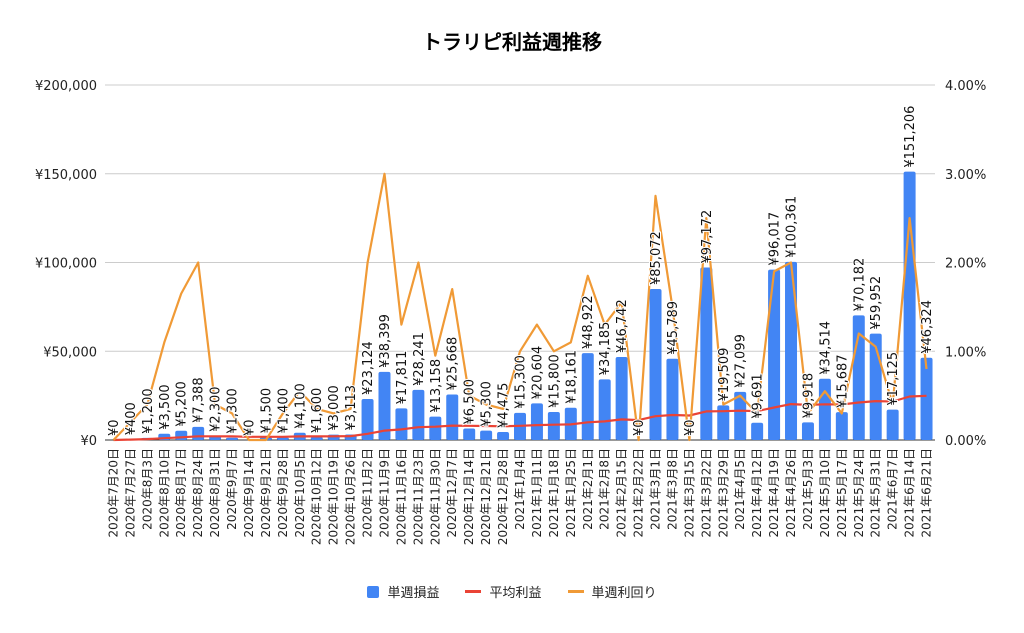 This screenshot has width=1024, height=633. Describe the element at coordinates (512, 42) in the screenshot. I see `chart-title: トラリピ利益週推移` at that location.